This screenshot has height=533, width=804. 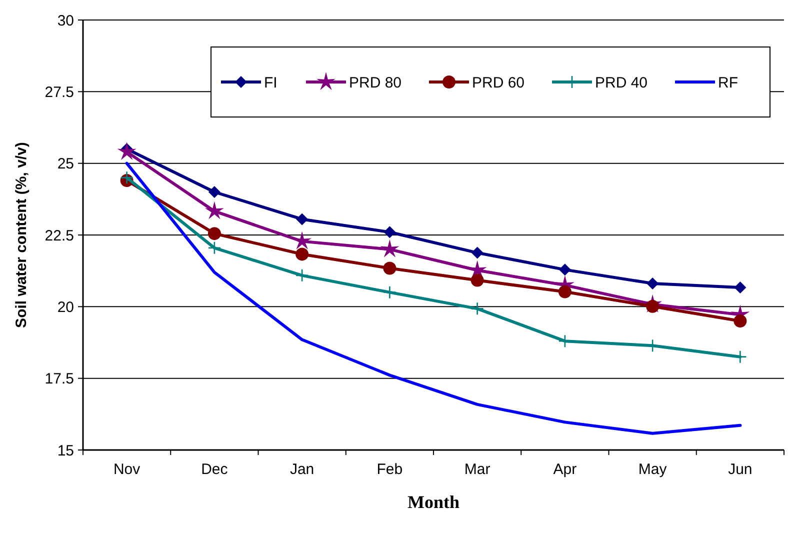 I want to click on x-tick-label: Apr, so click(x=565, y=469).